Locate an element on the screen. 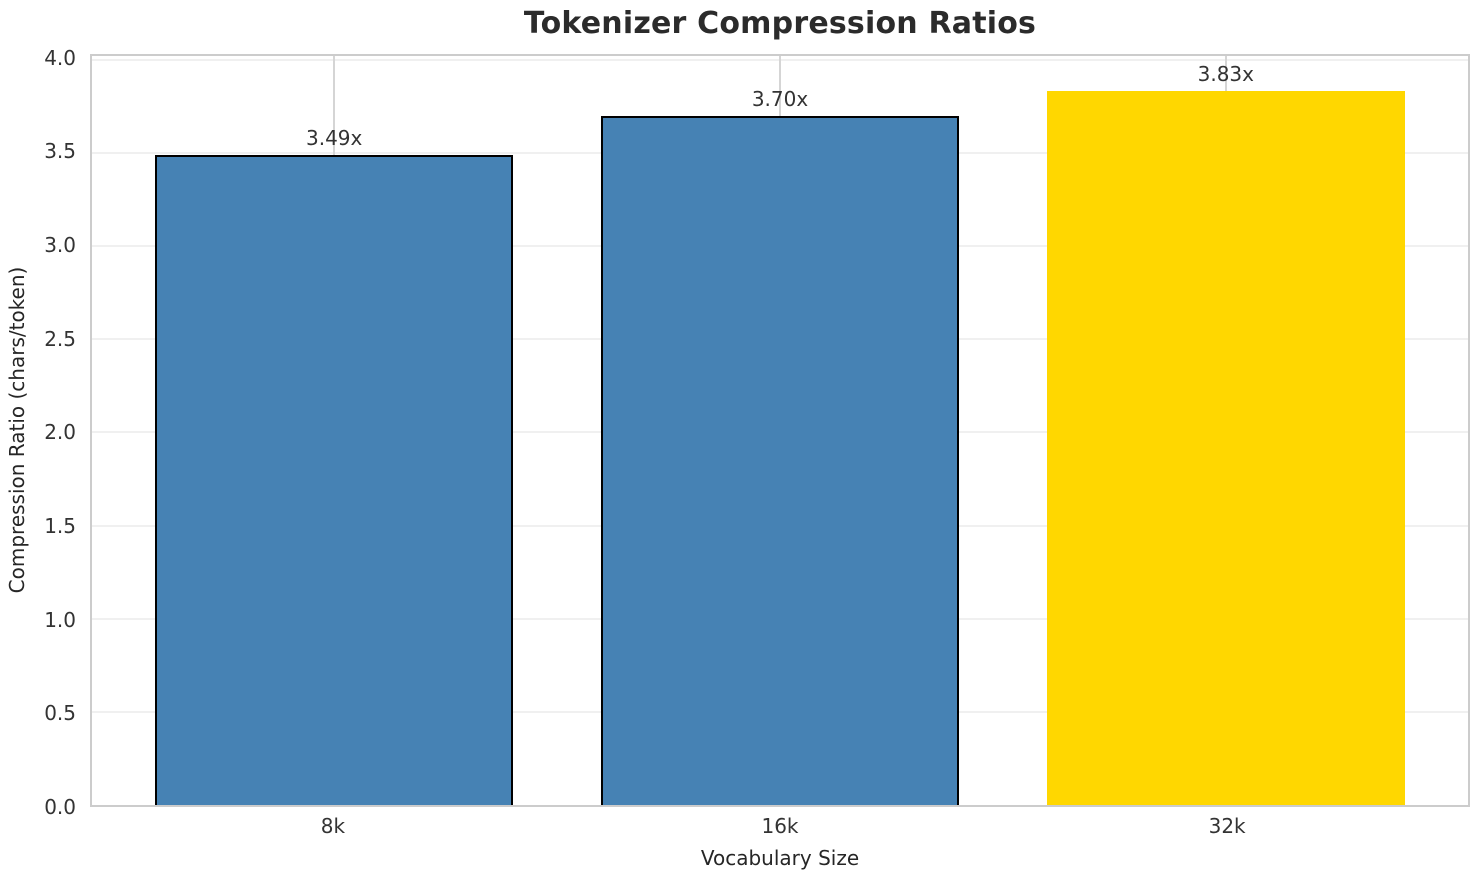  y-tick-label-3.5: 3.5 is located at coordinates (60, 151).